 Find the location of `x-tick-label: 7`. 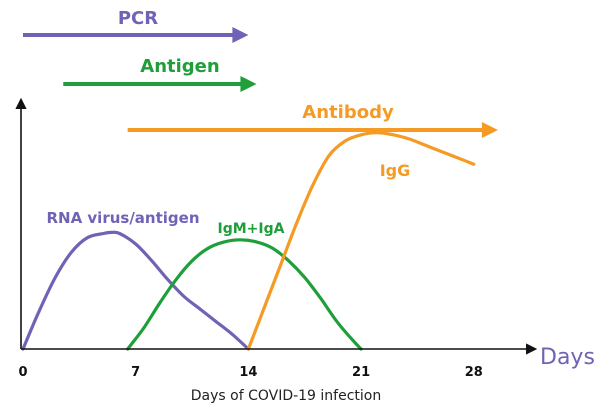

x-tick-label: 7 is located at coordinates (135, 372).